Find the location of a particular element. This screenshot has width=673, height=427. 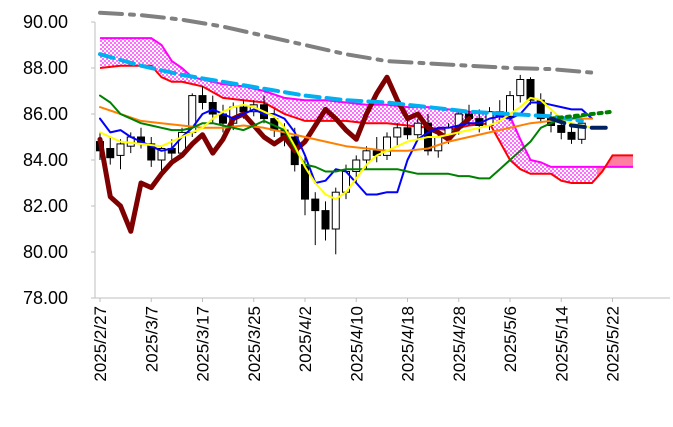

x-tick-label: 2025/4/18 is located at coordinates (408, 344).